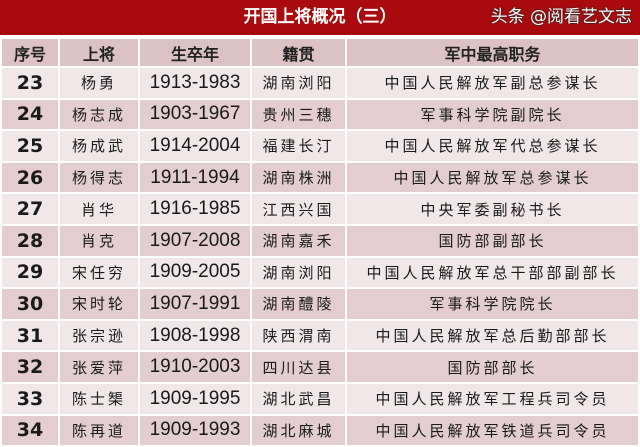 The width and height of the screenshot is (640, 447). I want to click on table-row: 23 杨勇 1913-1983 湖南浏阳 中国人民解放军副总参谋长, so click(320, 83).